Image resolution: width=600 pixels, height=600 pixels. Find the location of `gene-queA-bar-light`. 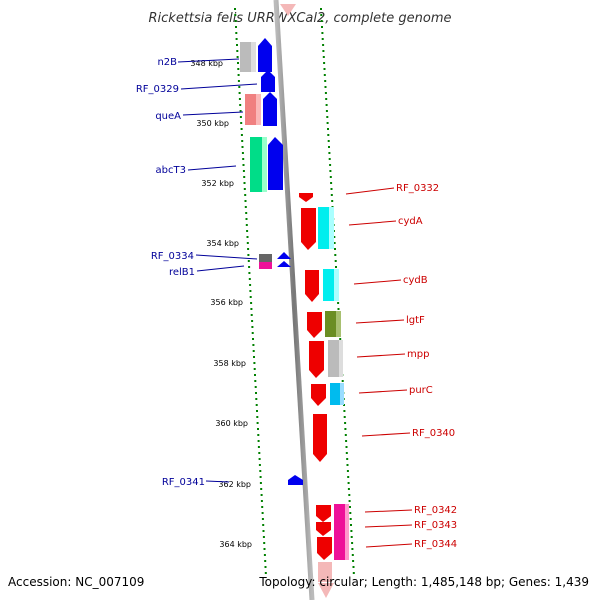

gene-queA-bar-light is located at coordinates (258, 109).